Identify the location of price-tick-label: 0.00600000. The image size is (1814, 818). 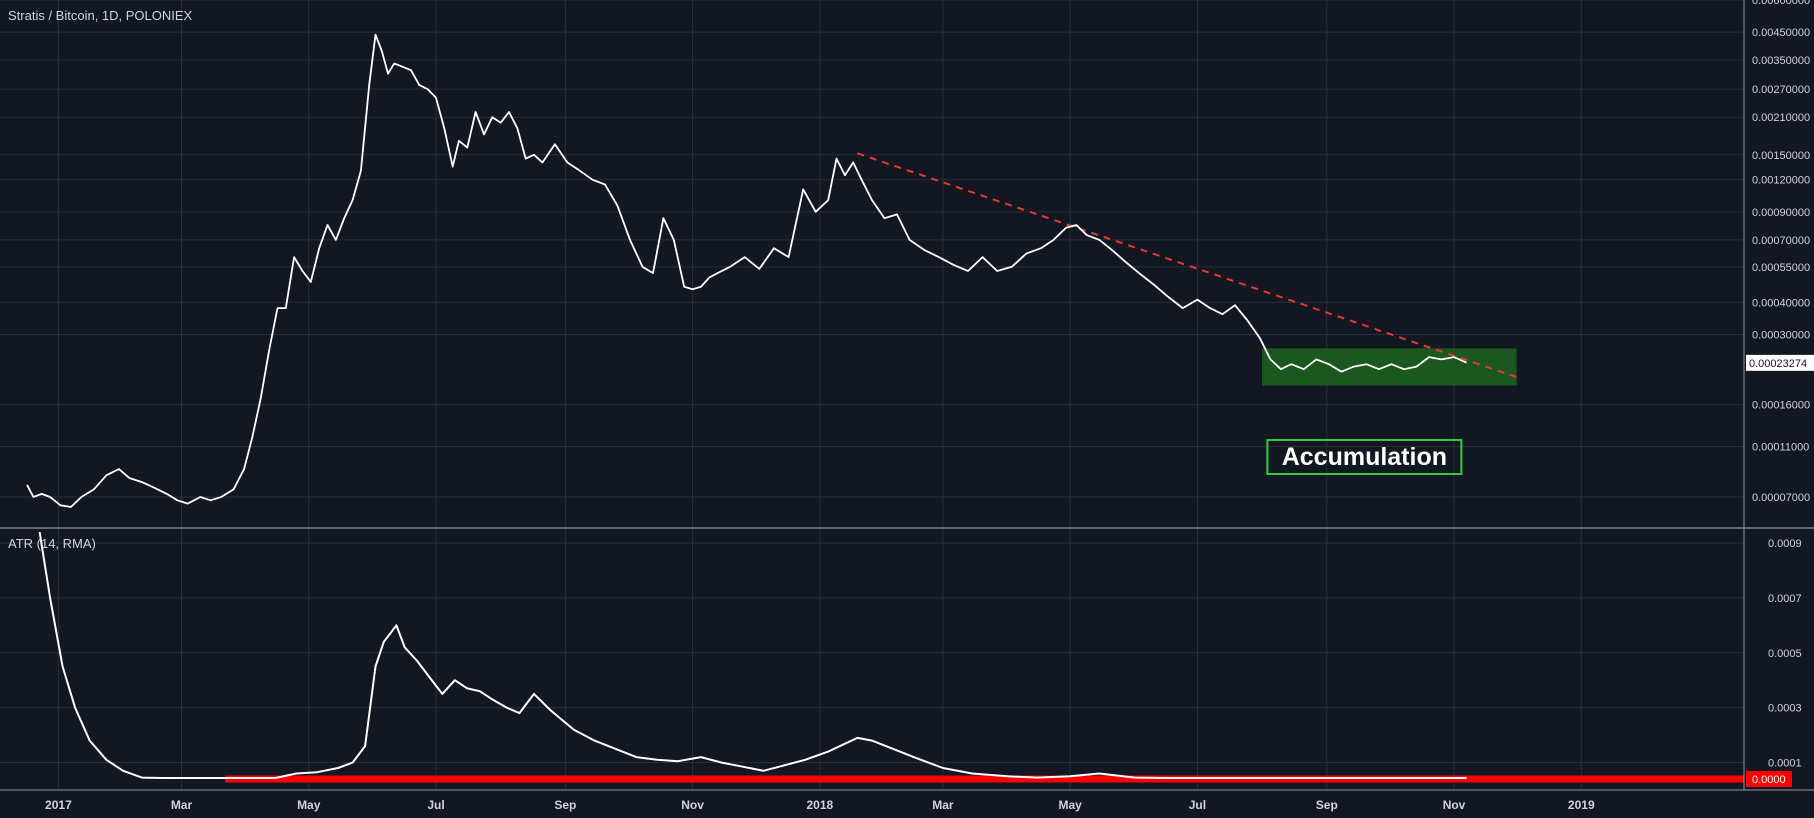
(1781, 3).